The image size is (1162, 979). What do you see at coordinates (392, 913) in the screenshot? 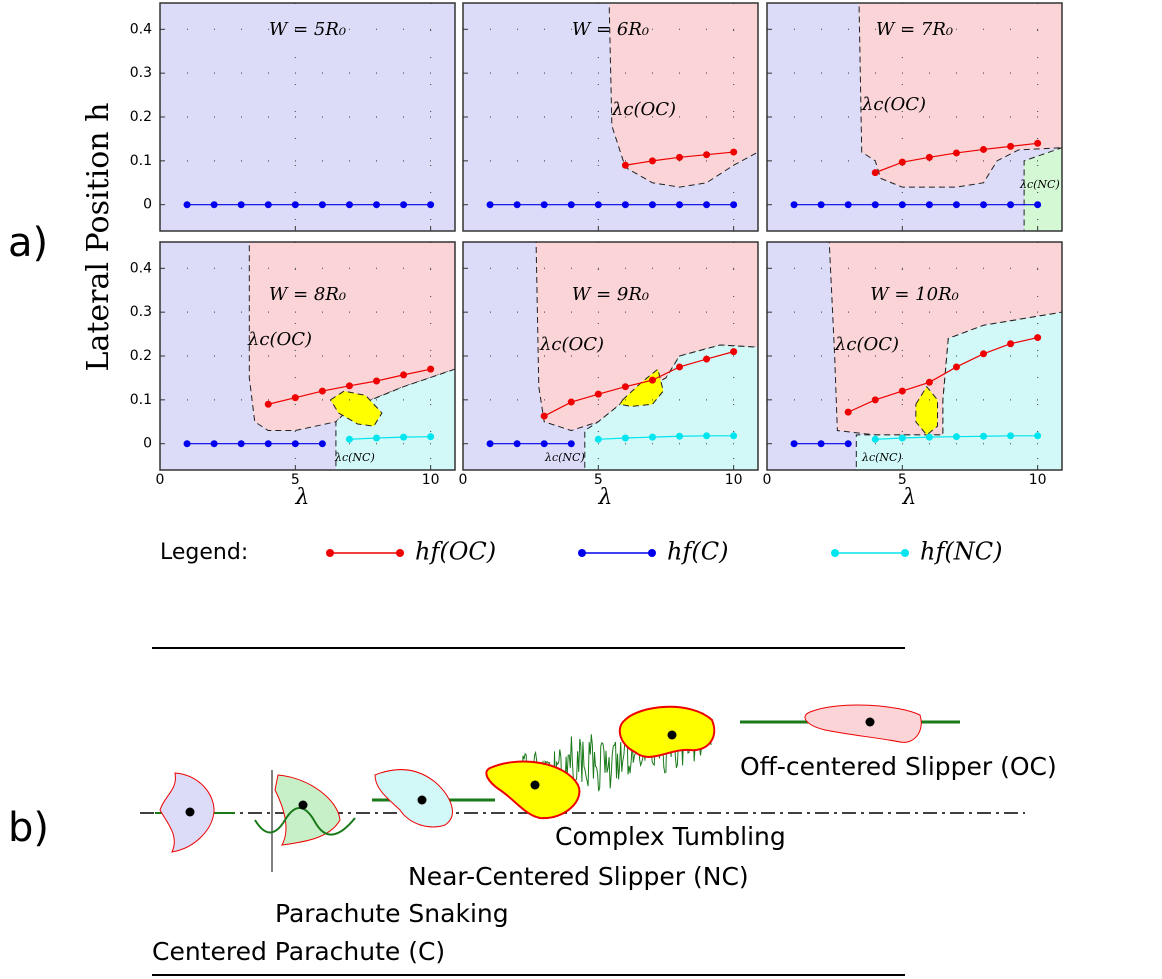
I see `regime-label: Parachute Snaking` at bounding box center [392, 913].